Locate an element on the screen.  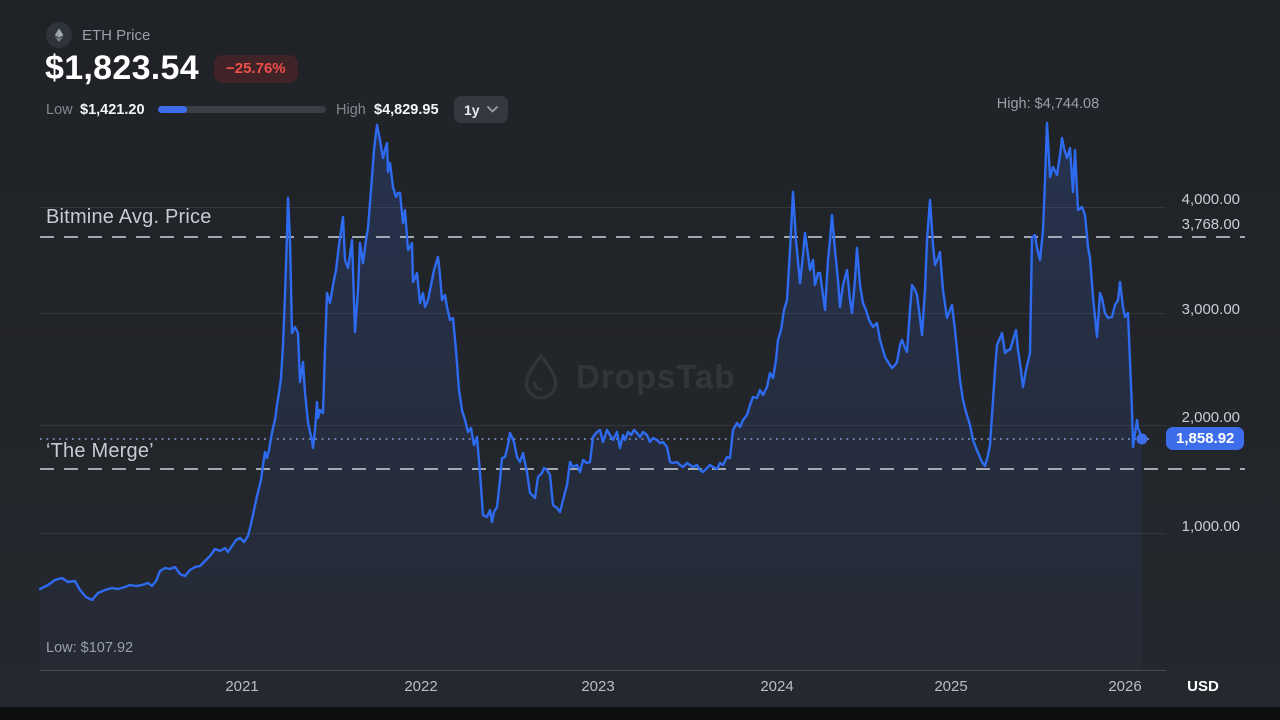
high-label: High is located at coordinates (351, 110).